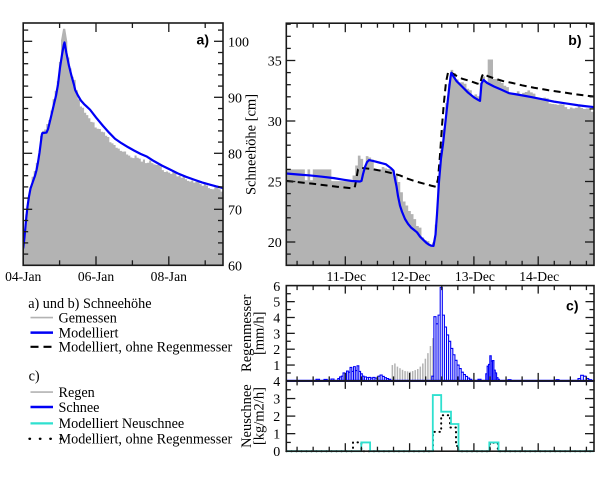 The height and width of the screenshot is (481, 616). What do you see at coordinates (235, 266) in the screenshot?
I see `svg-text: 60` at bounding box center [235, 266].